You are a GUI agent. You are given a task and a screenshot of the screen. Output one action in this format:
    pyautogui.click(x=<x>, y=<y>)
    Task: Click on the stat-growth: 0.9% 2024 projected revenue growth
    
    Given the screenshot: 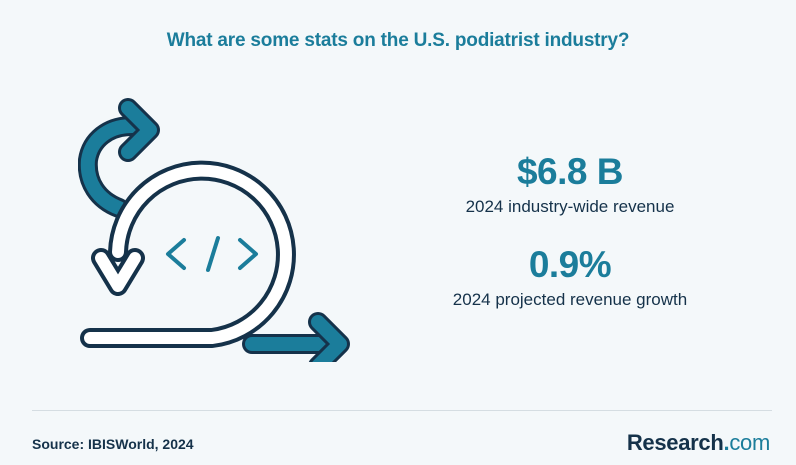 What is the action you would take?
    pyautogui.click(x=570, y=277)
    